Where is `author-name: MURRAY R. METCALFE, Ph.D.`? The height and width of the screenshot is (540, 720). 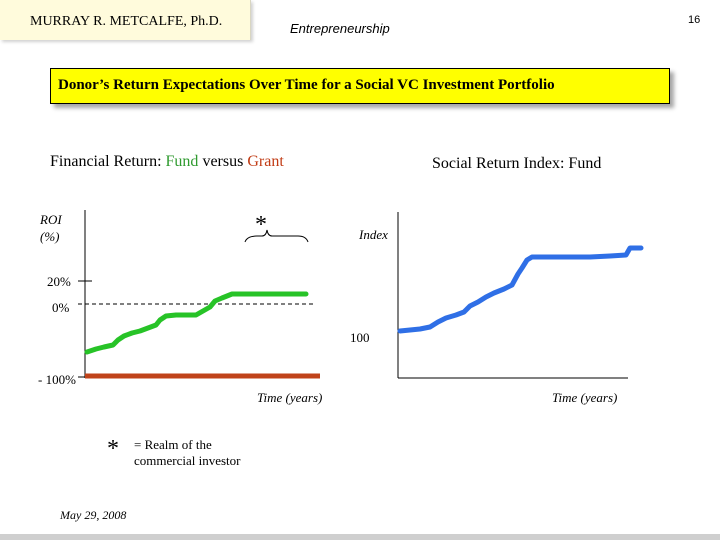 author-name: MURRAY R. METCALFE, Ph.D. is located at coordinates (126, 21).